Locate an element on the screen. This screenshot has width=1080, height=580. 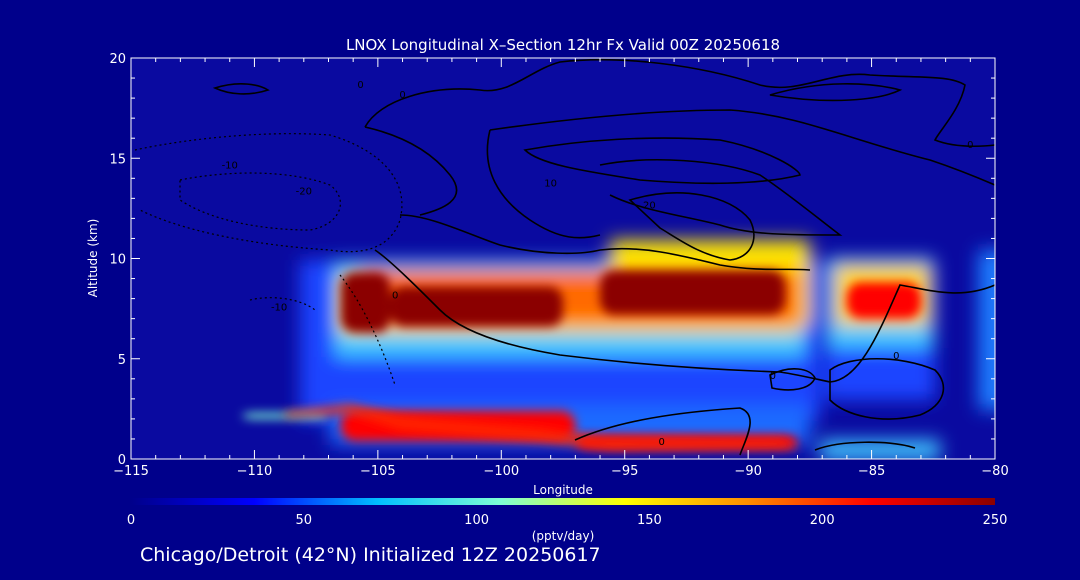
x-tick-label: −110 is located at coordinates (255, 471).